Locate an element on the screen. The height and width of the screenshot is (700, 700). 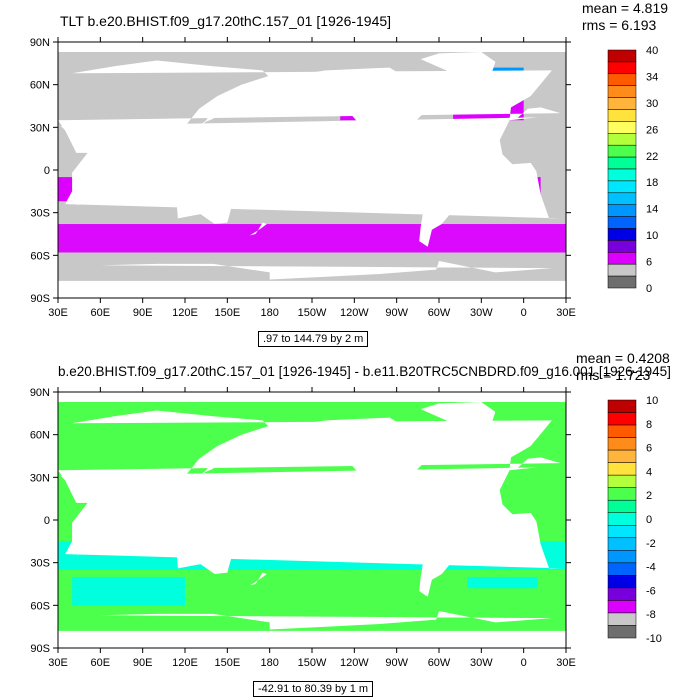
bottom-satl-cyan is located at coordinates (502, 582).